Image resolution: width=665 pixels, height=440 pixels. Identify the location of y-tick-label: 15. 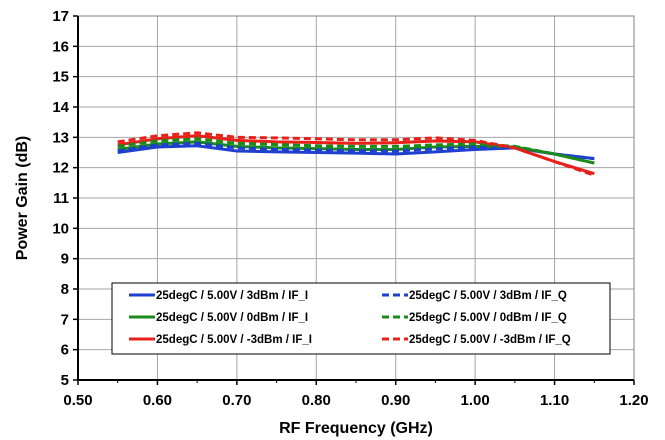
(60, 77).